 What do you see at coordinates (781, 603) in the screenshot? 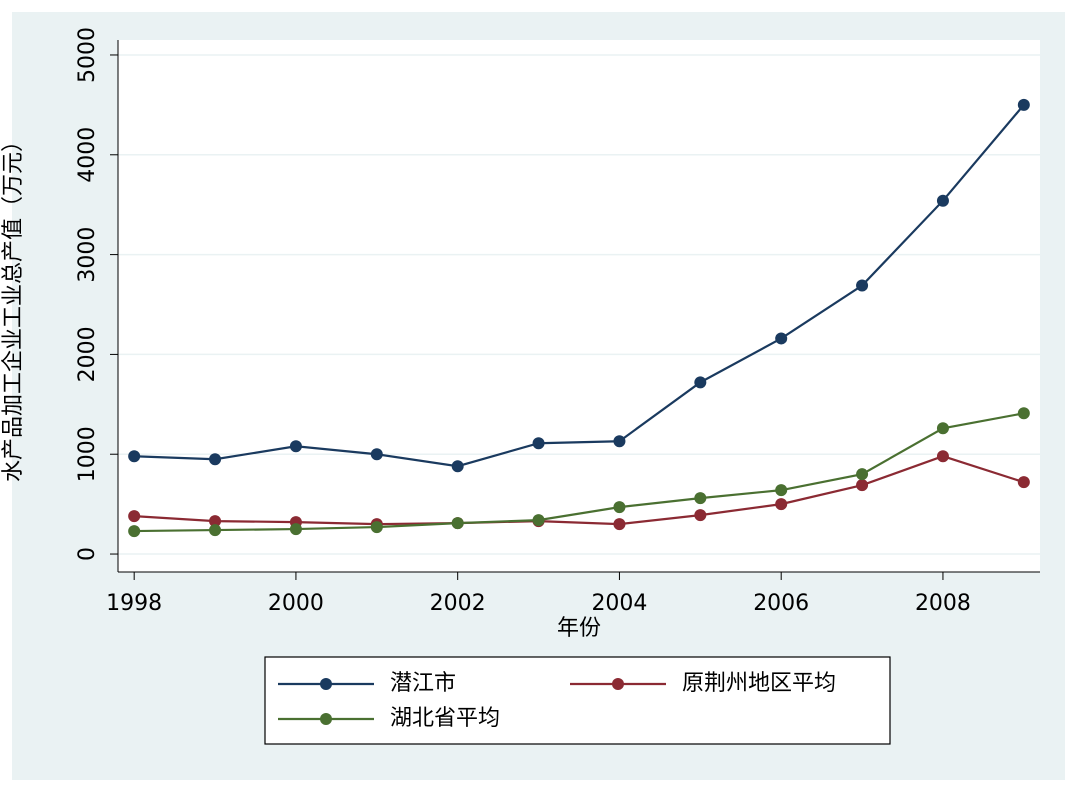
I see `x-tick-label: 2006` at bounding box center [781, 603].